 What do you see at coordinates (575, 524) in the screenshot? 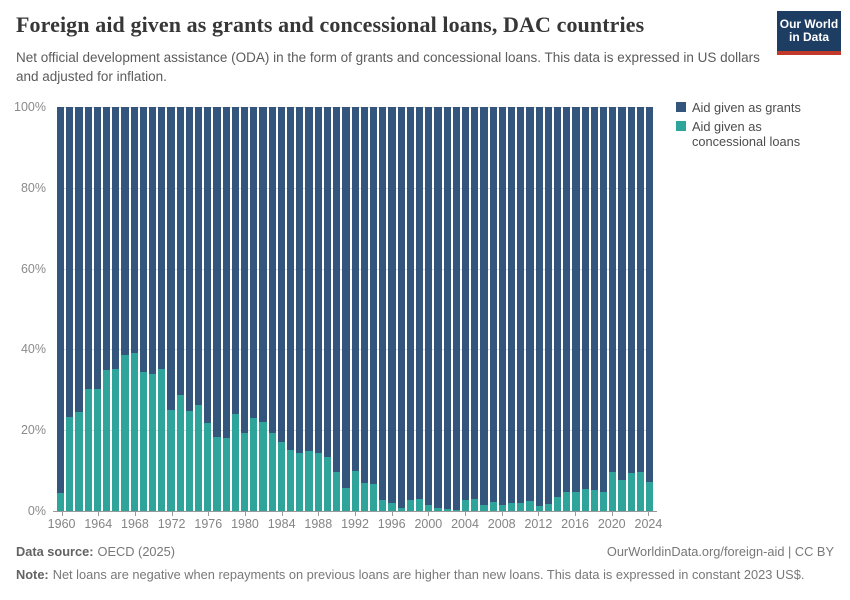
I see `x-tick-label-2016: 2016` at bounding box center [575, 524].